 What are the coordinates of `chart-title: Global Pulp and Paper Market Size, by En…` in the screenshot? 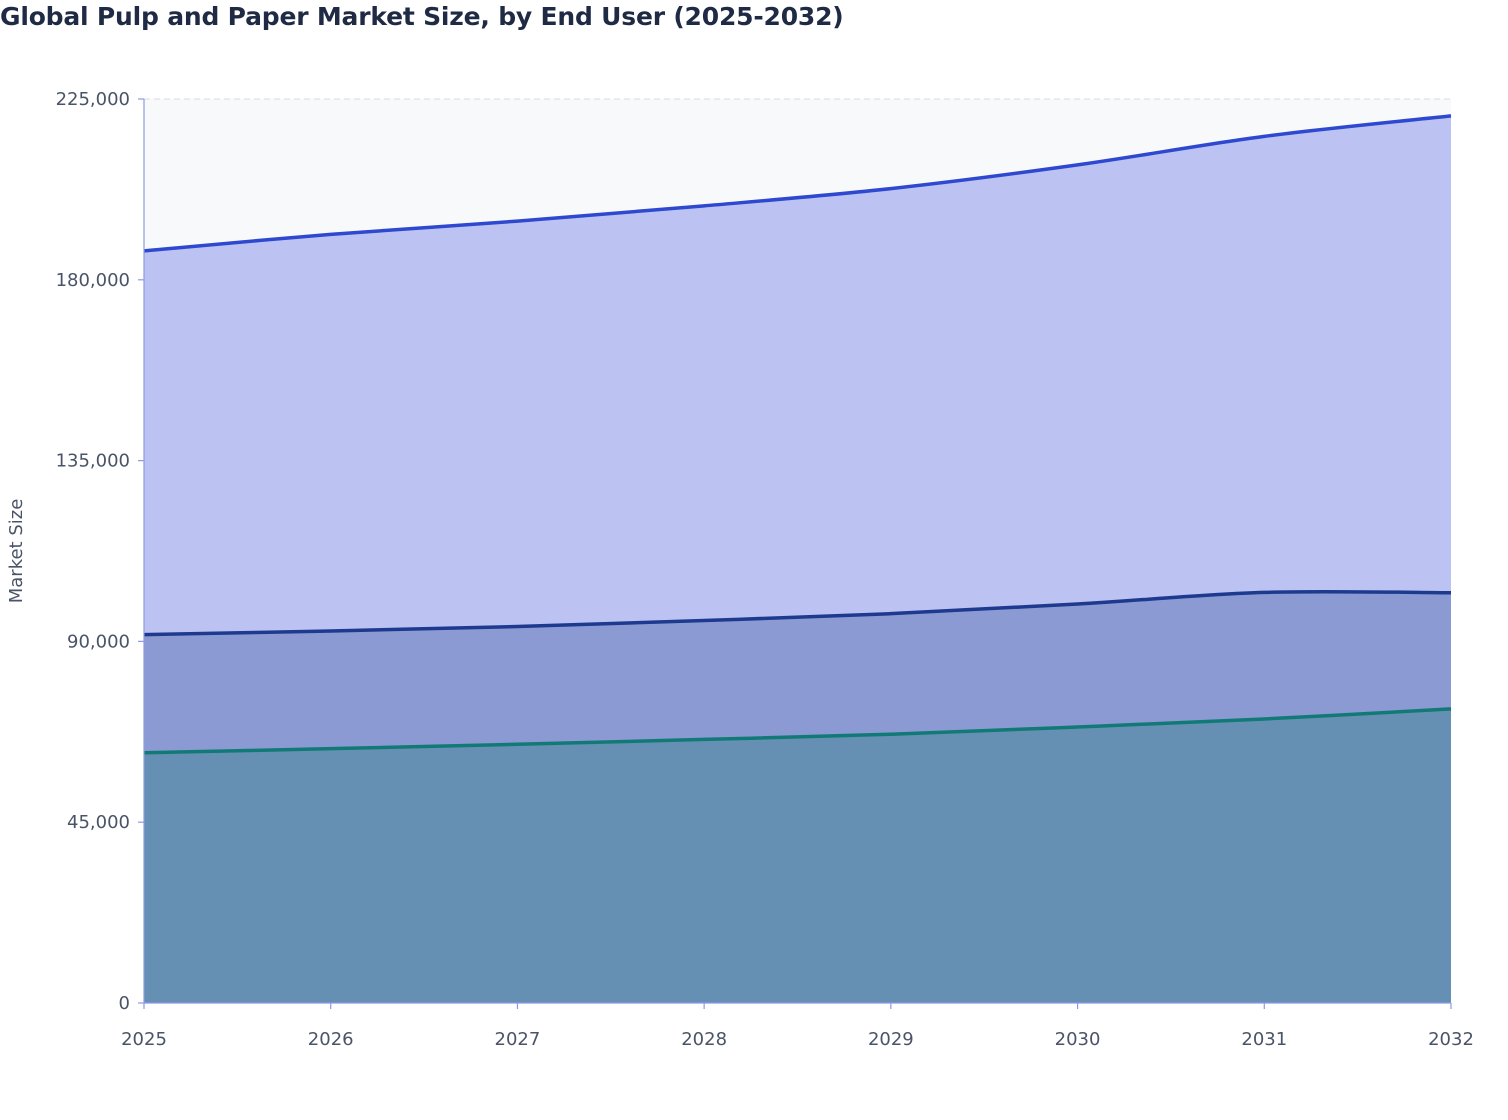 It's located at (422, 16).